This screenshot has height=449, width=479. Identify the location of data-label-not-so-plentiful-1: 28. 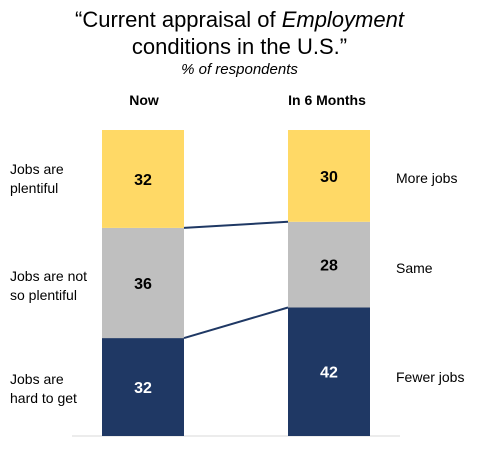
(329, 266).